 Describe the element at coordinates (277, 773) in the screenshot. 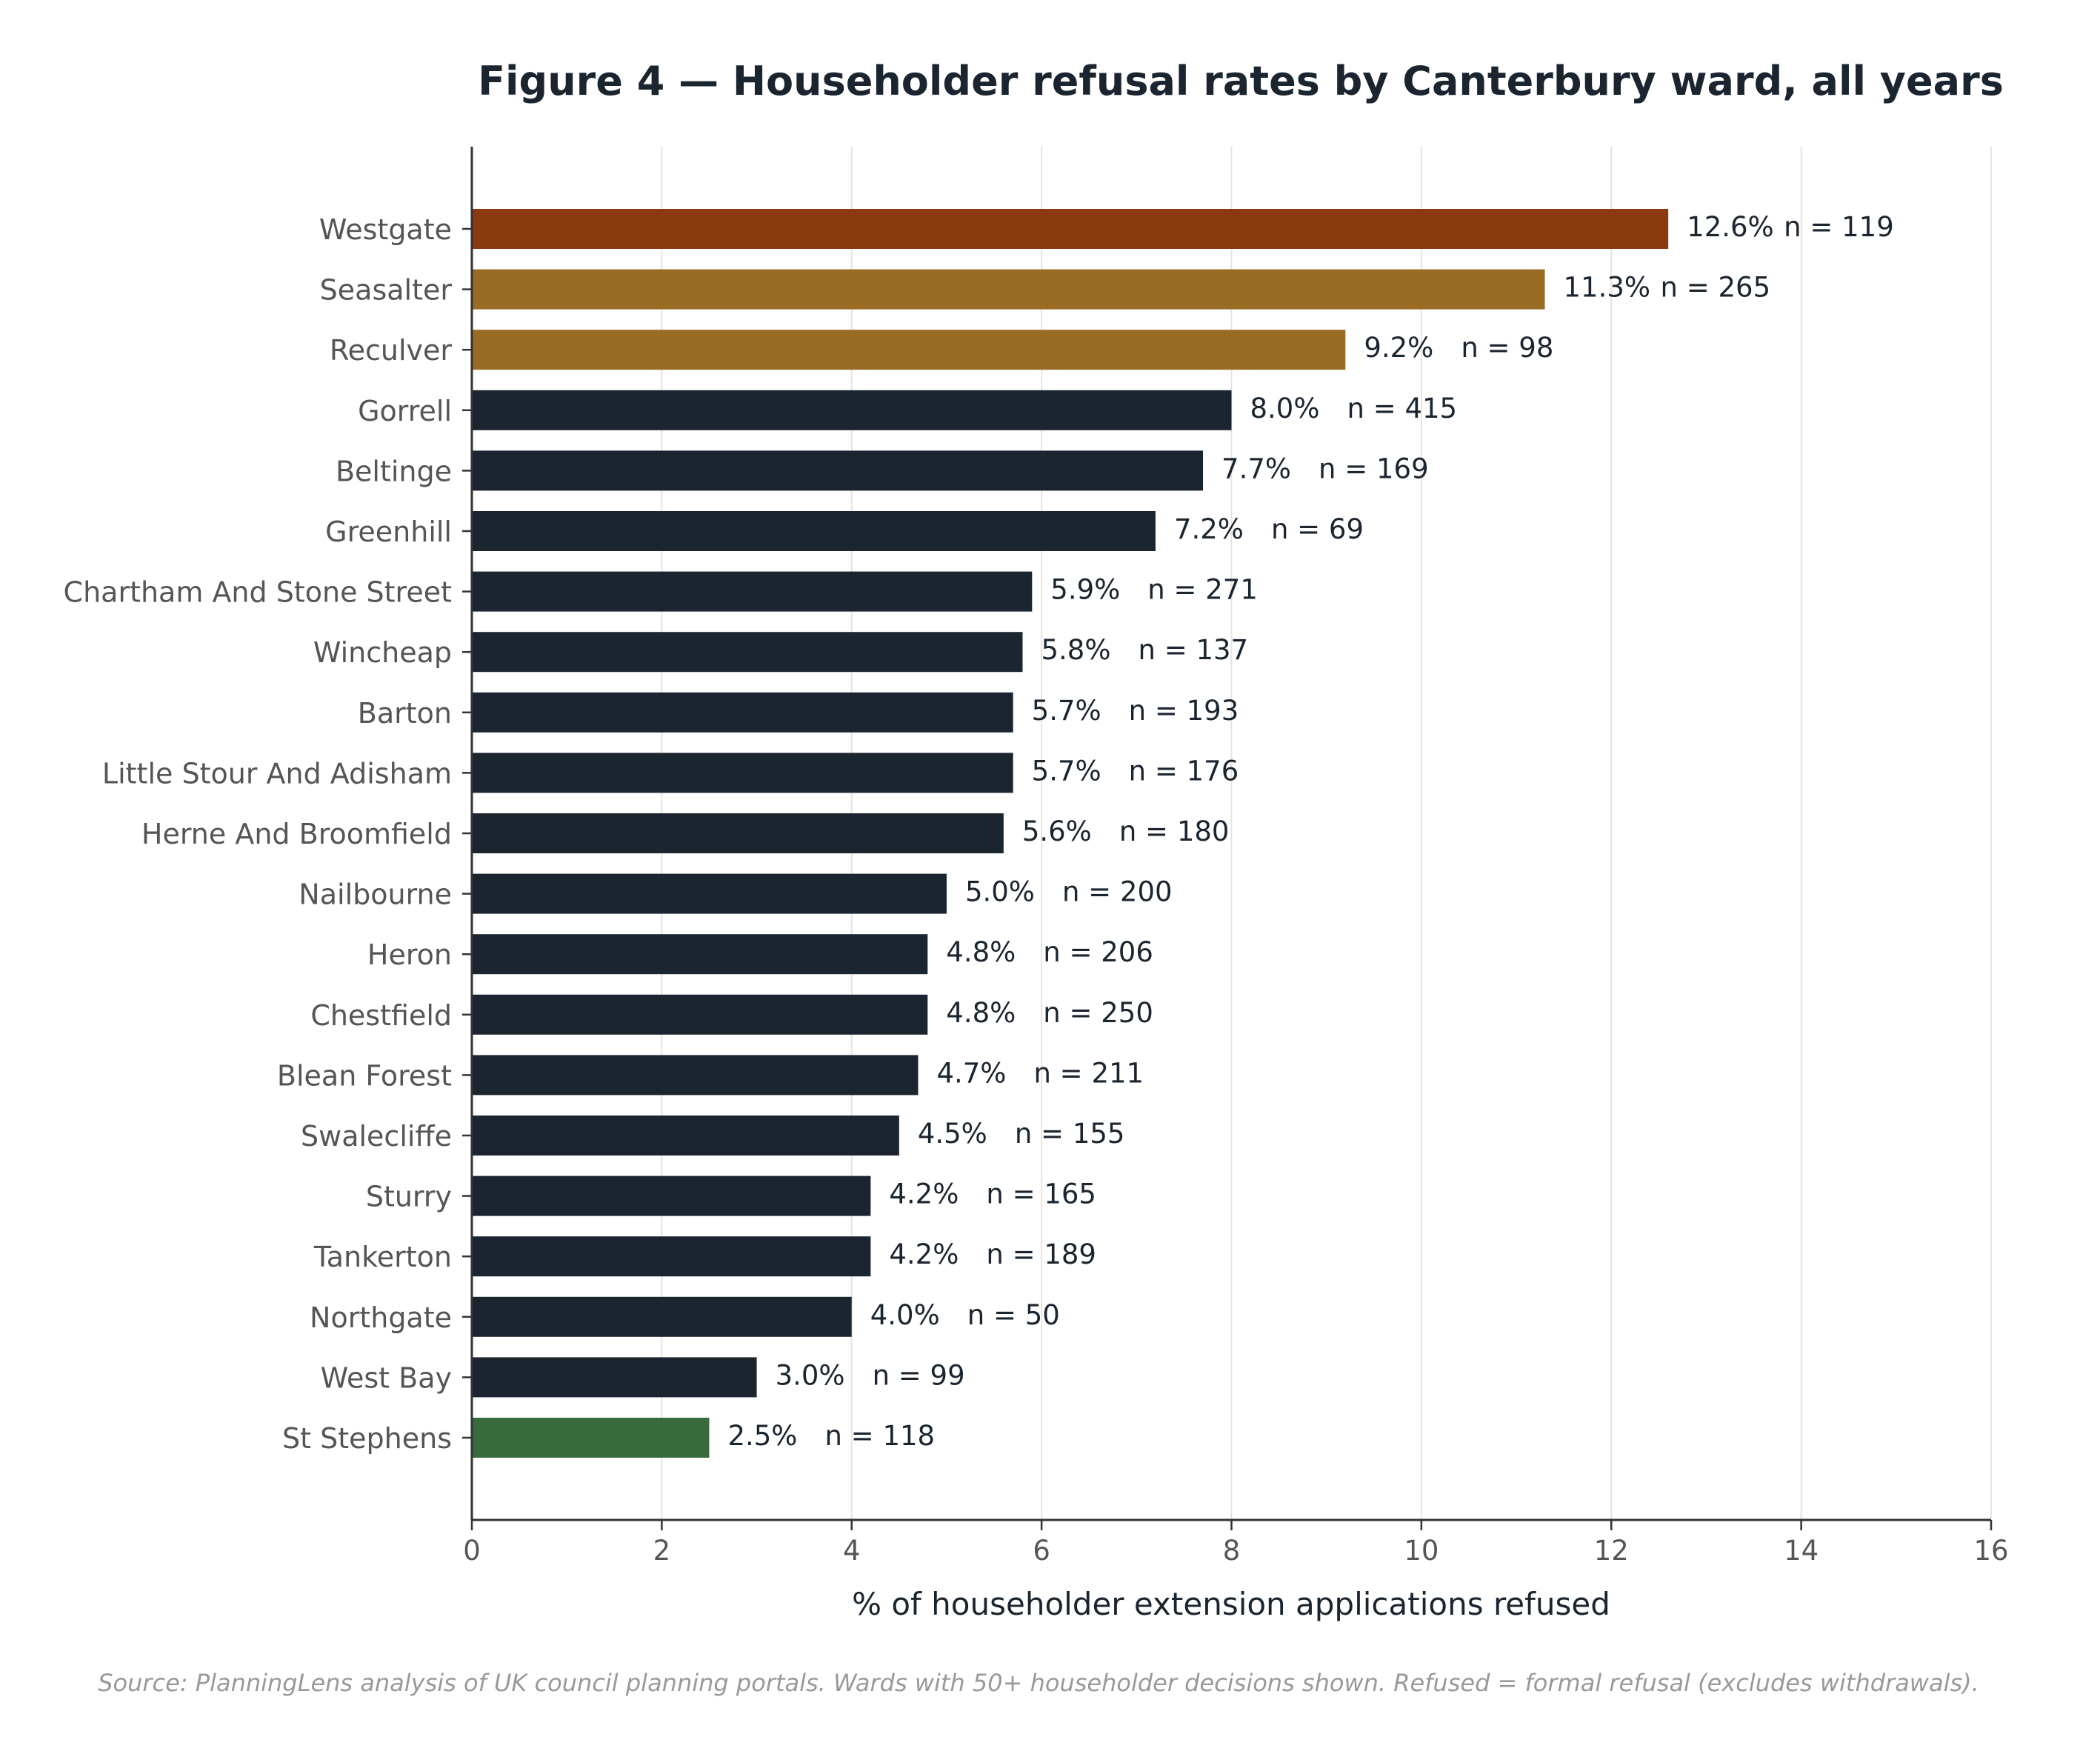

I see `ward-label: Little Stour And Adisham` at that location.